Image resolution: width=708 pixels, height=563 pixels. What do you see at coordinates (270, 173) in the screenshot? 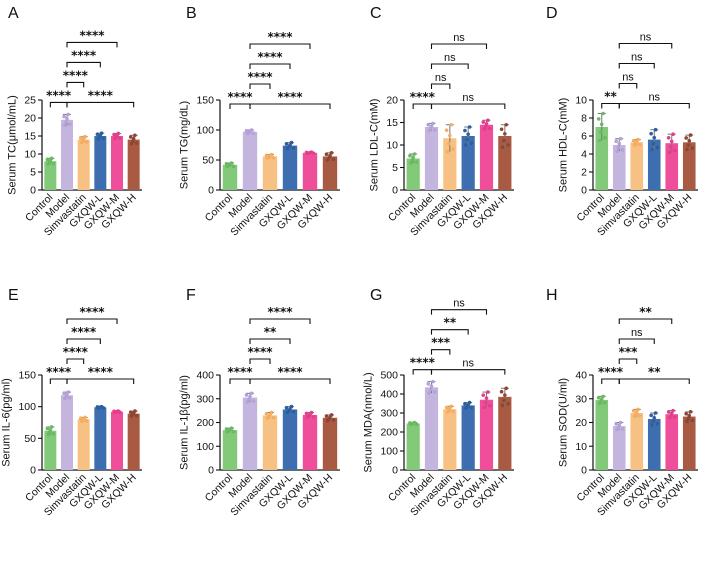
I see `bar-simvastatin` at bounding box center [270, 173].